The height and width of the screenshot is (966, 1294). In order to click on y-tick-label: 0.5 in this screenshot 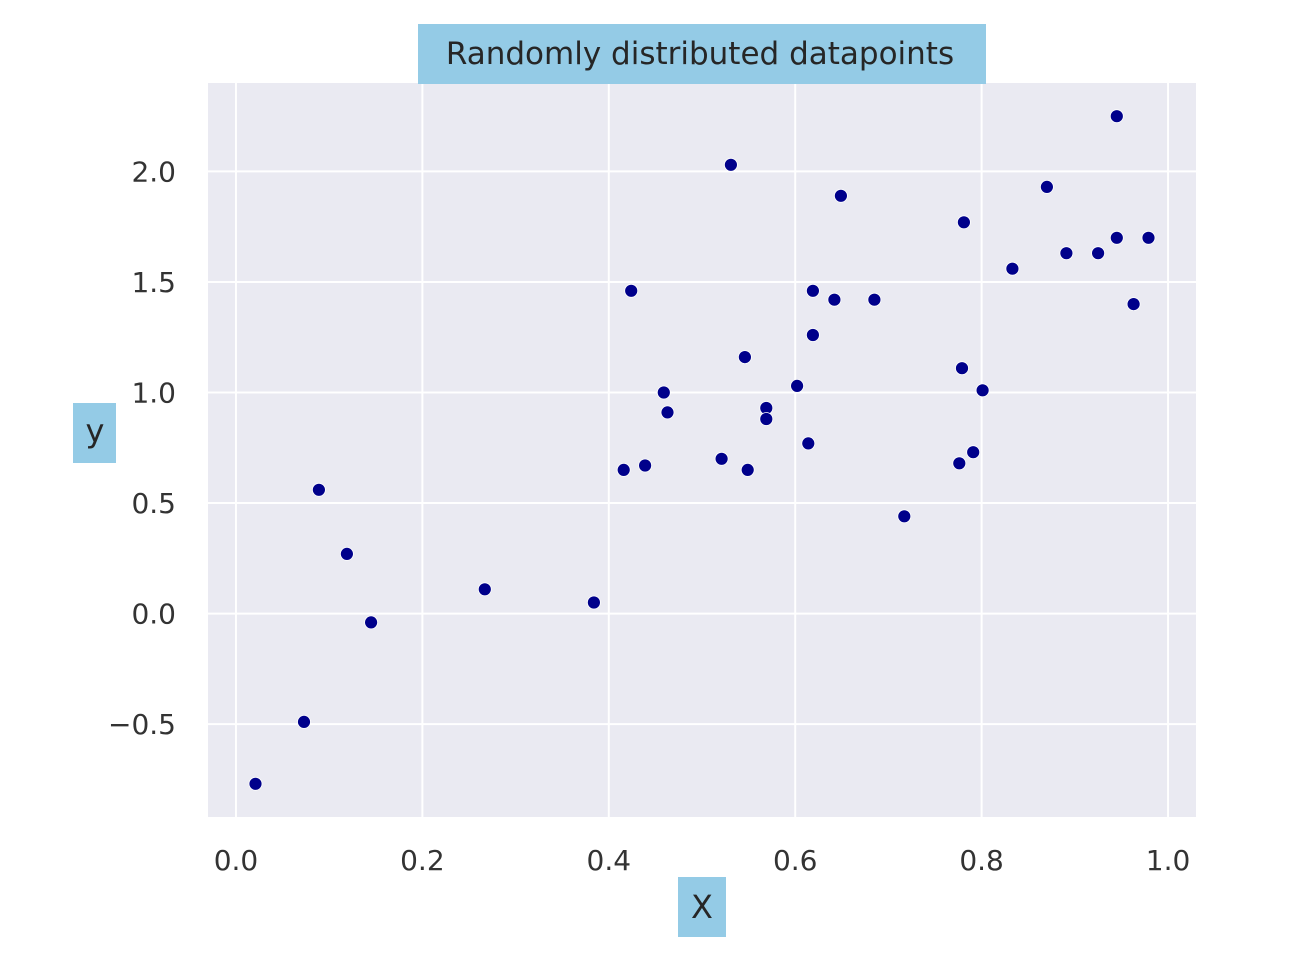, I will do `click(153, 503)`.